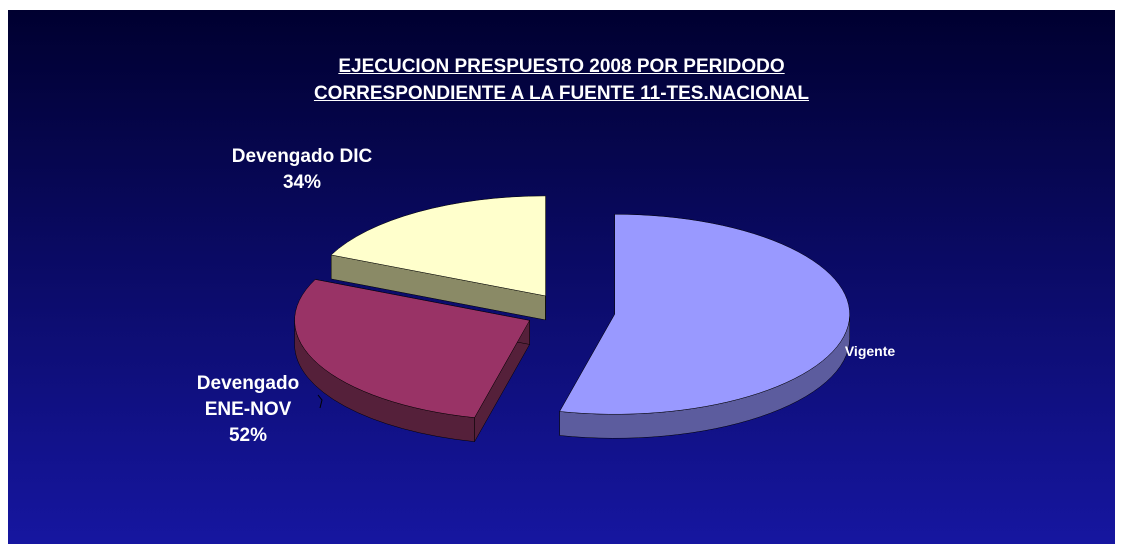 This screenshot has width=1123, height=554. Describe the element at coordinates (302, 182) in the screenshot. I see `slice-value-label: 34%` at that location.